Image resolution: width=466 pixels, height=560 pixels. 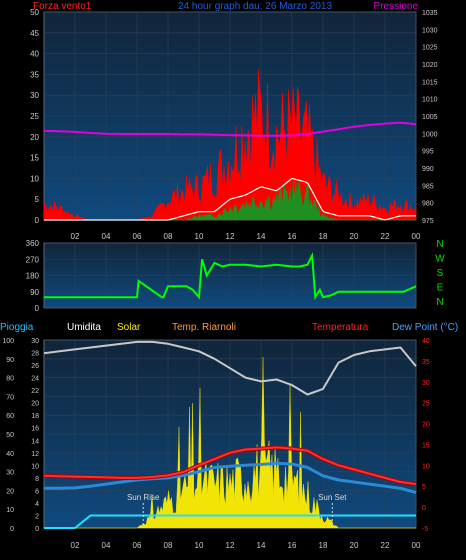 What do you see at coordinates (230, 129) in the screenshot?
I see `pressure-series` at bounding box center [230, 129].